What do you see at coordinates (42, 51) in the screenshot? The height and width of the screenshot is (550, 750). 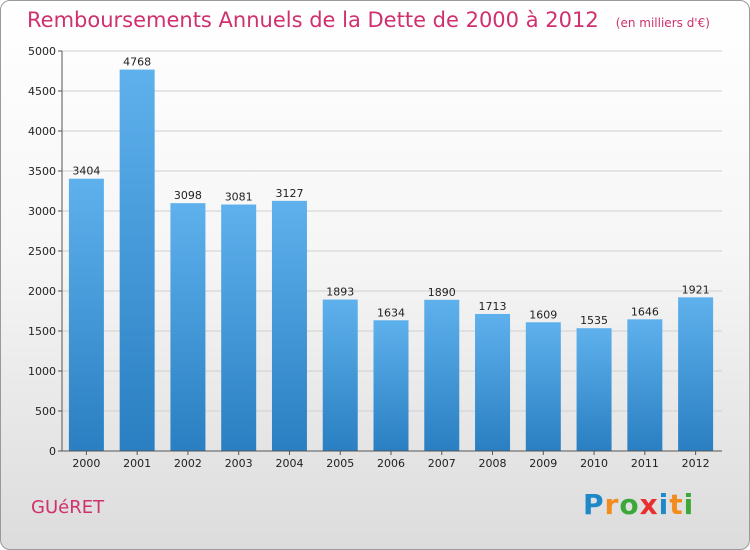 I see `y-tick-label: 5000` at bounding box center [42, 51].